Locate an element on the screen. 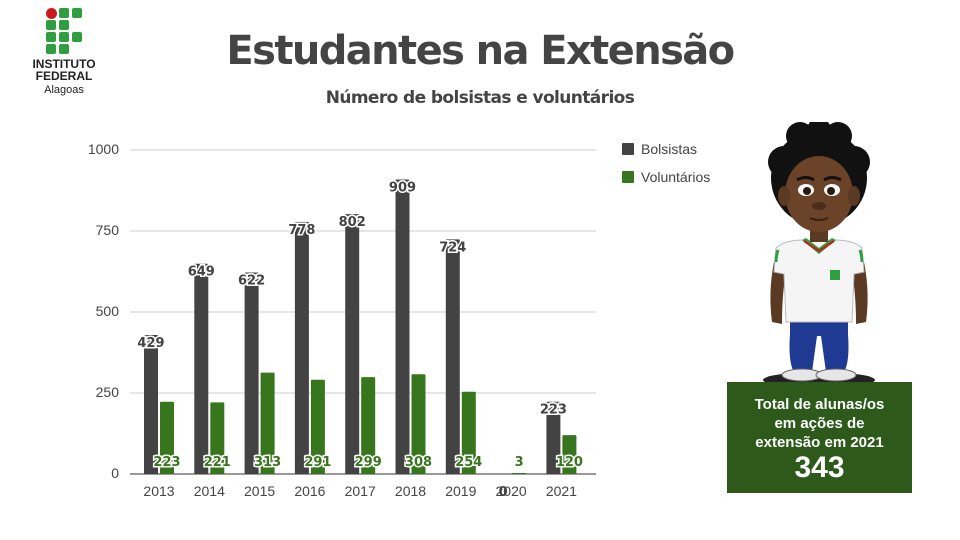  page-subtitle: Número de bolsistas e voluntários is located at coordinates (480, 98).